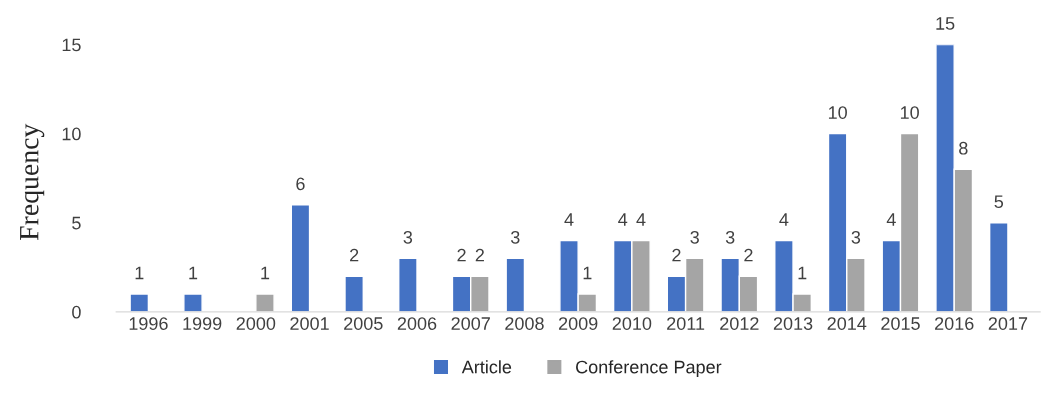 The height and width of the screenshot is (405, 1056). What do you see at coordinates (524, 323) in the screenshot?
I see `x-tick-label: 2008` at bounding box center [524, 323].